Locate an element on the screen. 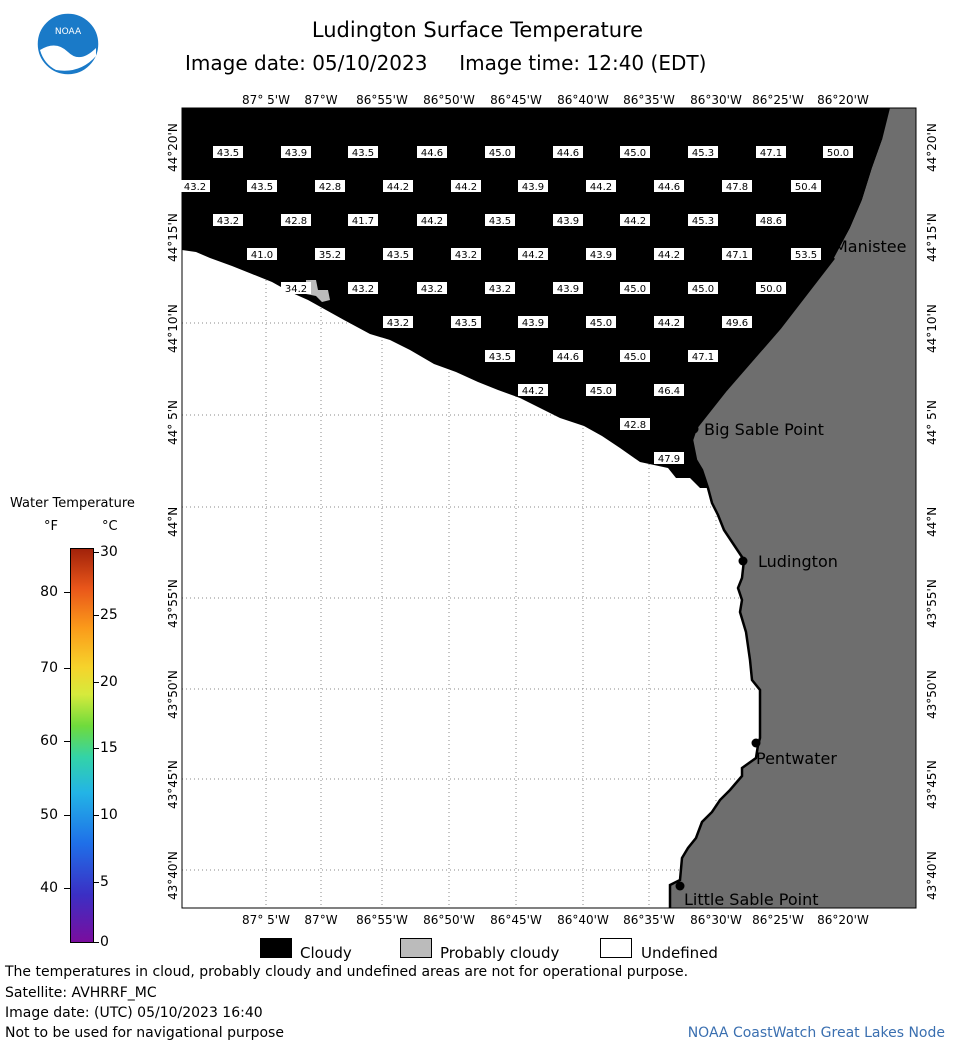 The height and width of the screenshot is (1049, 955). longitude-label-bottom: 86°40'W is located at coordinates (583, 920).